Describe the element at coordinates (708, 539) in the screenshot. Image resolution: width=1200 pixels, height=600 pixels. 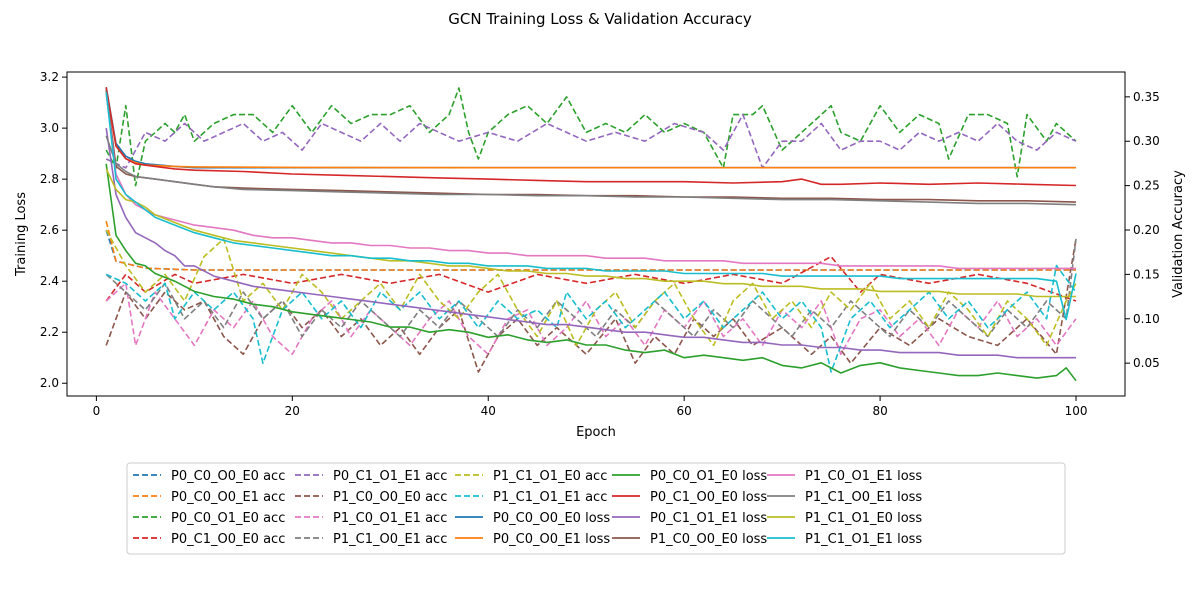
I see `legend-label-p1-c0-o0-e0-loss: P1_C0_O0_E0 loss` at that location.